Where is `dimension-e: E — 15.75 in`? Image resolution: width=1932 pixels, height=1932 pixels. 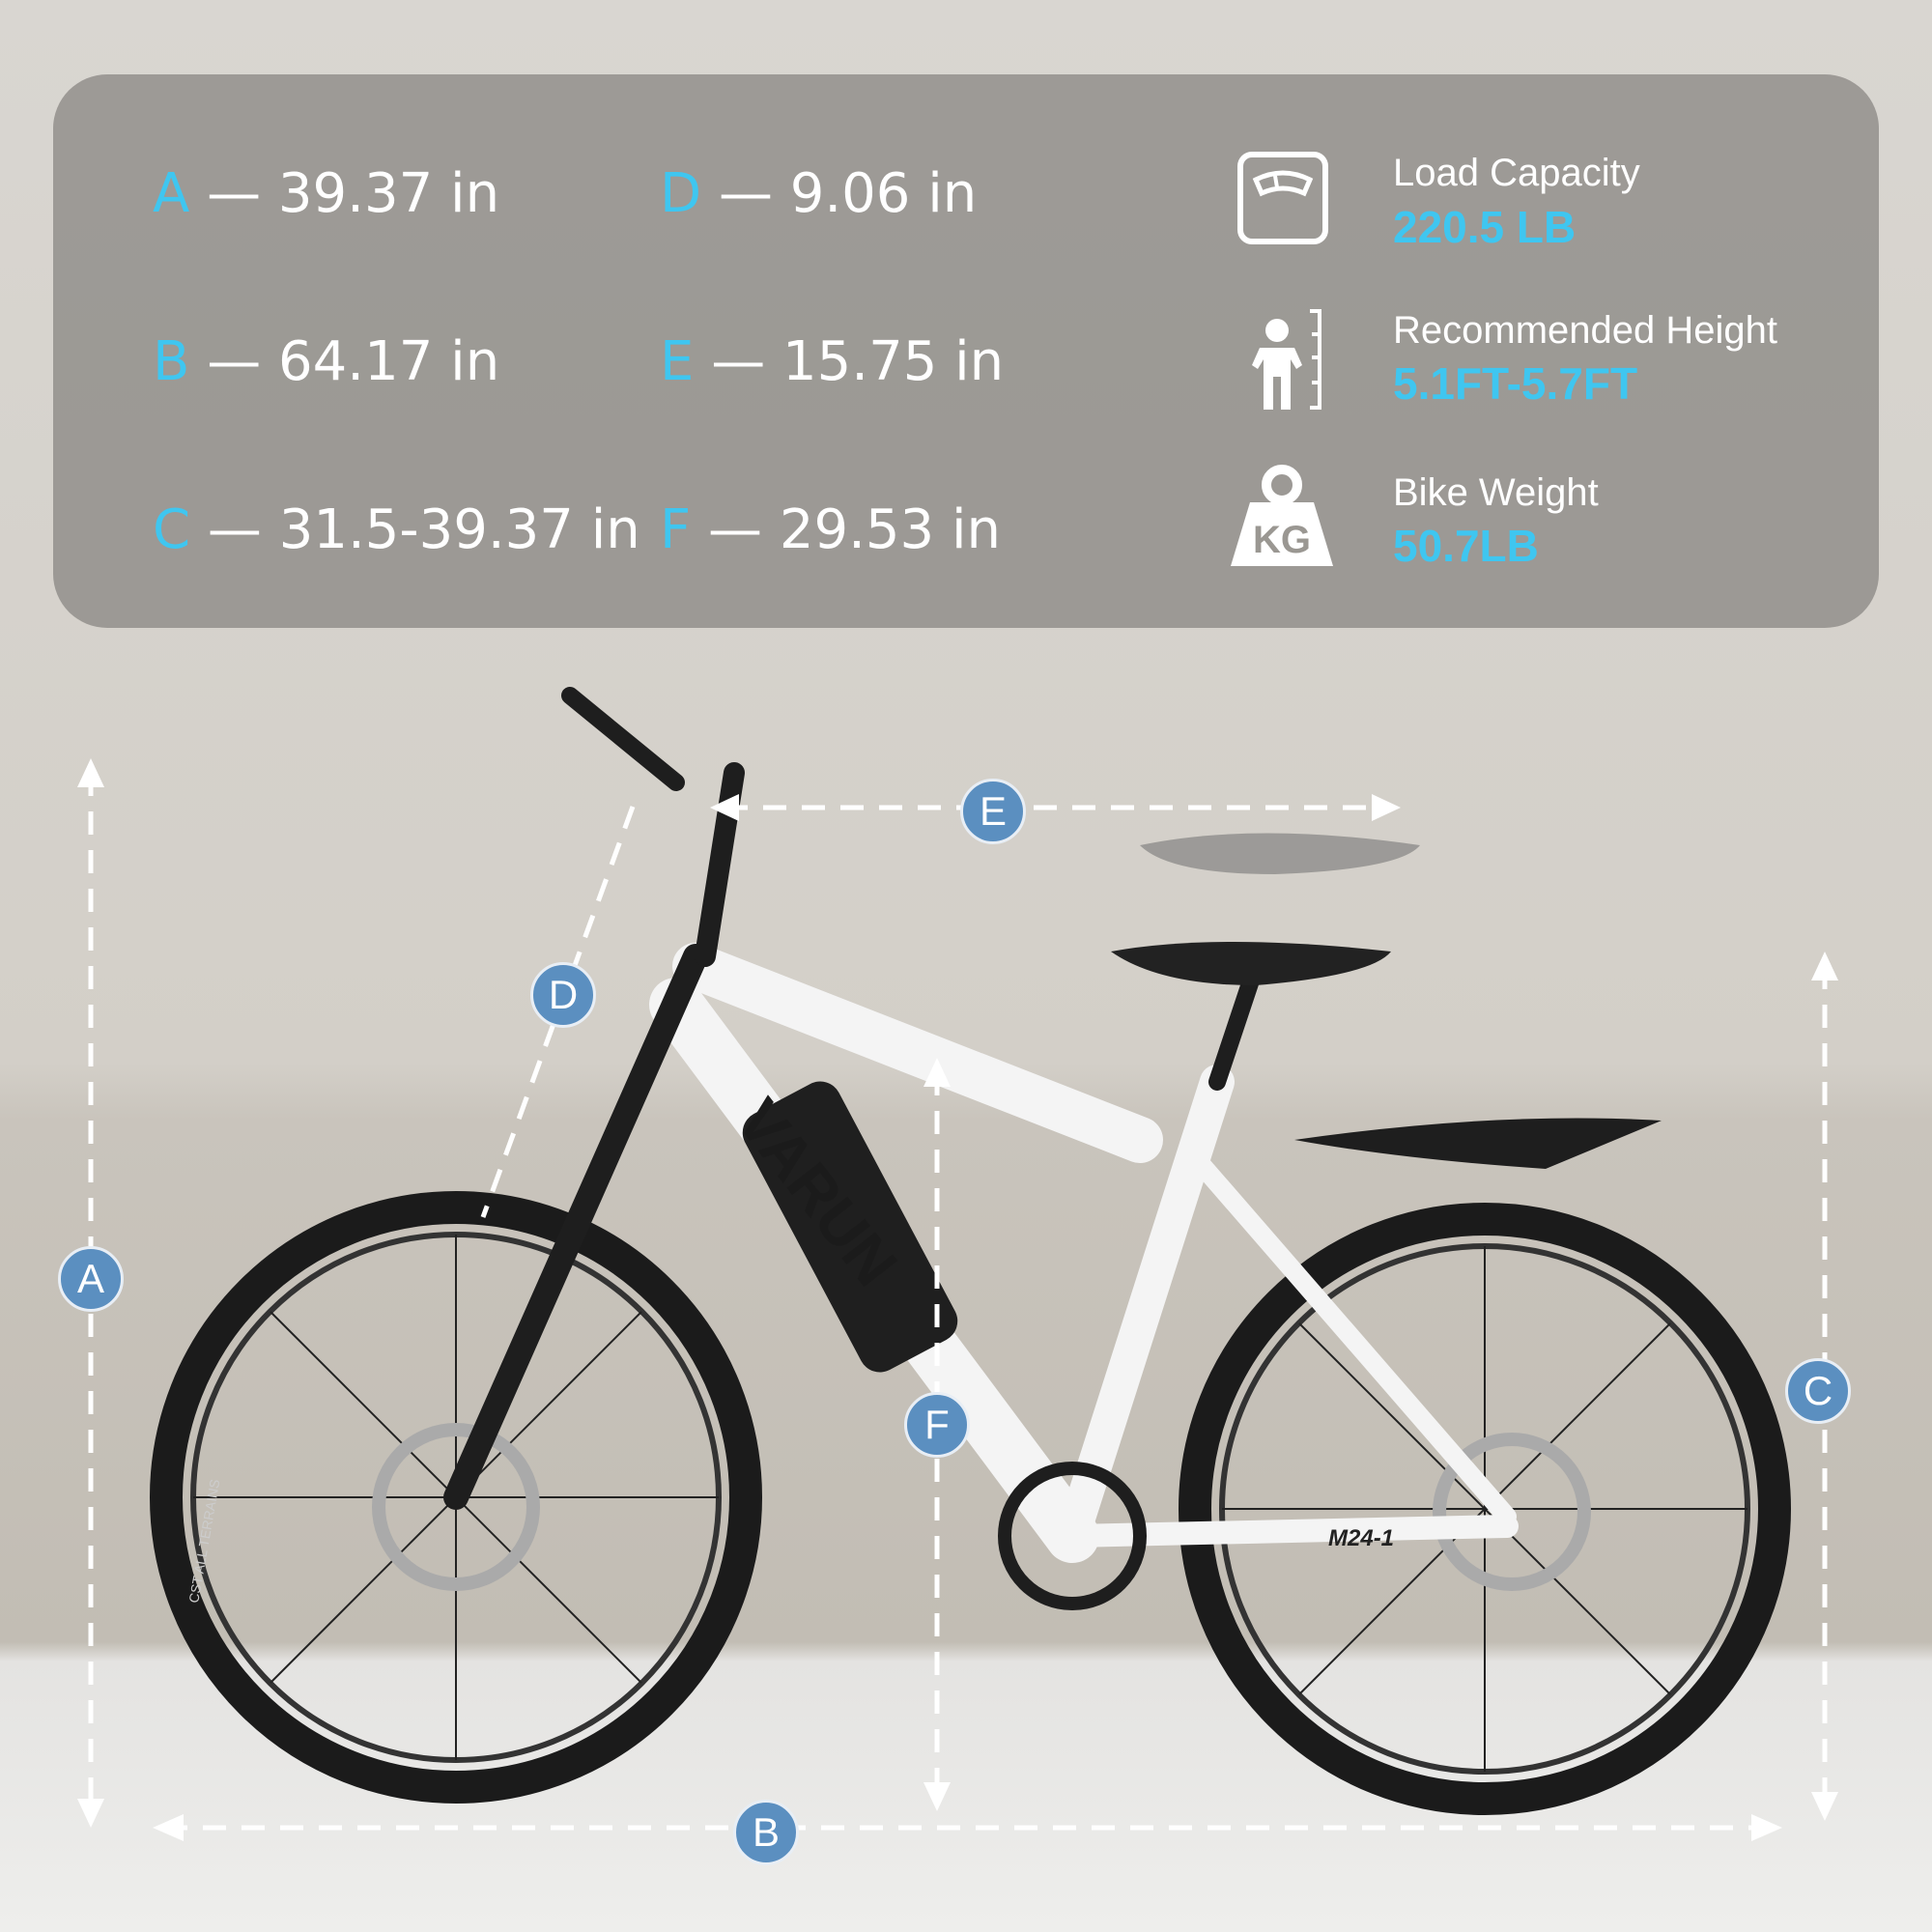 dimension-e: E — 15.75 in is located at coordinates (832, 361).